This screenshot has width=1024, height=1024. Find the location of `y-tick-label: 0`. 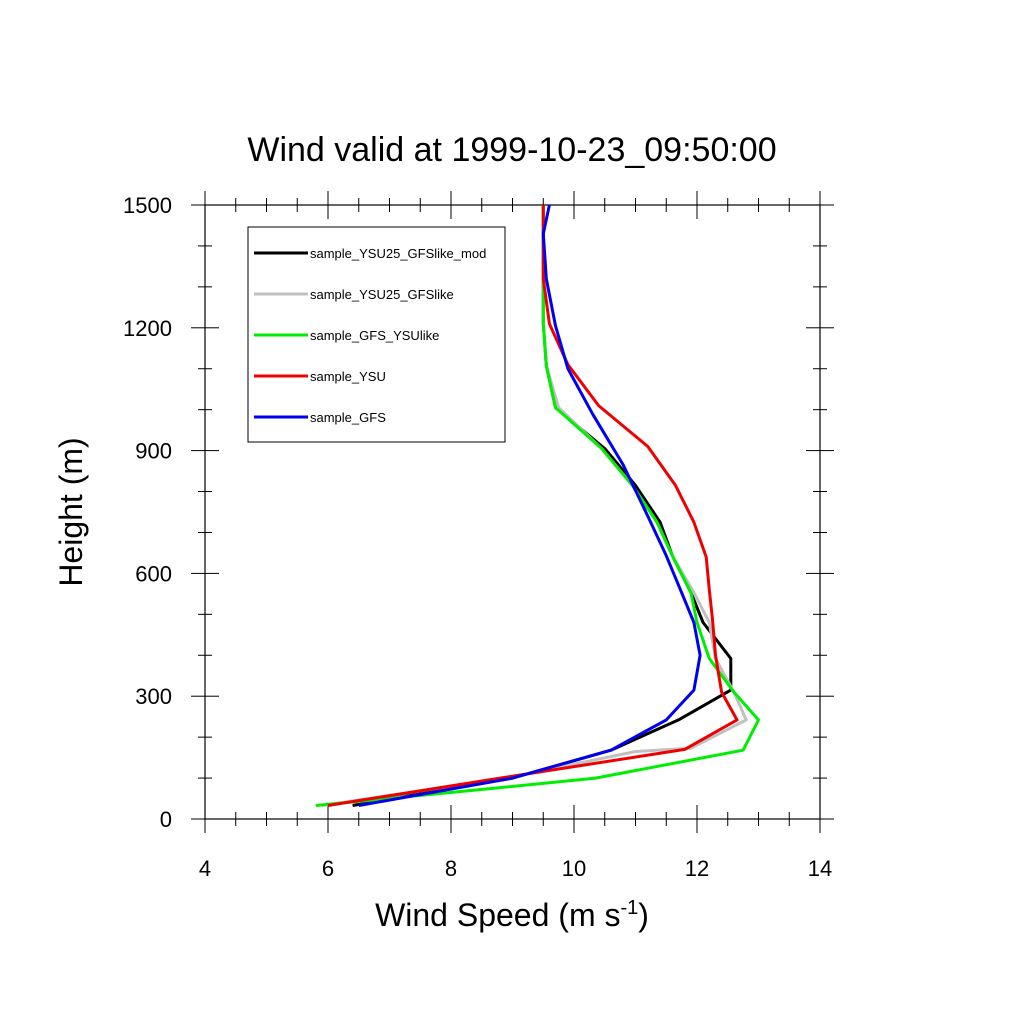

y-tick-label: 0 is located at coordinates (166, 819).